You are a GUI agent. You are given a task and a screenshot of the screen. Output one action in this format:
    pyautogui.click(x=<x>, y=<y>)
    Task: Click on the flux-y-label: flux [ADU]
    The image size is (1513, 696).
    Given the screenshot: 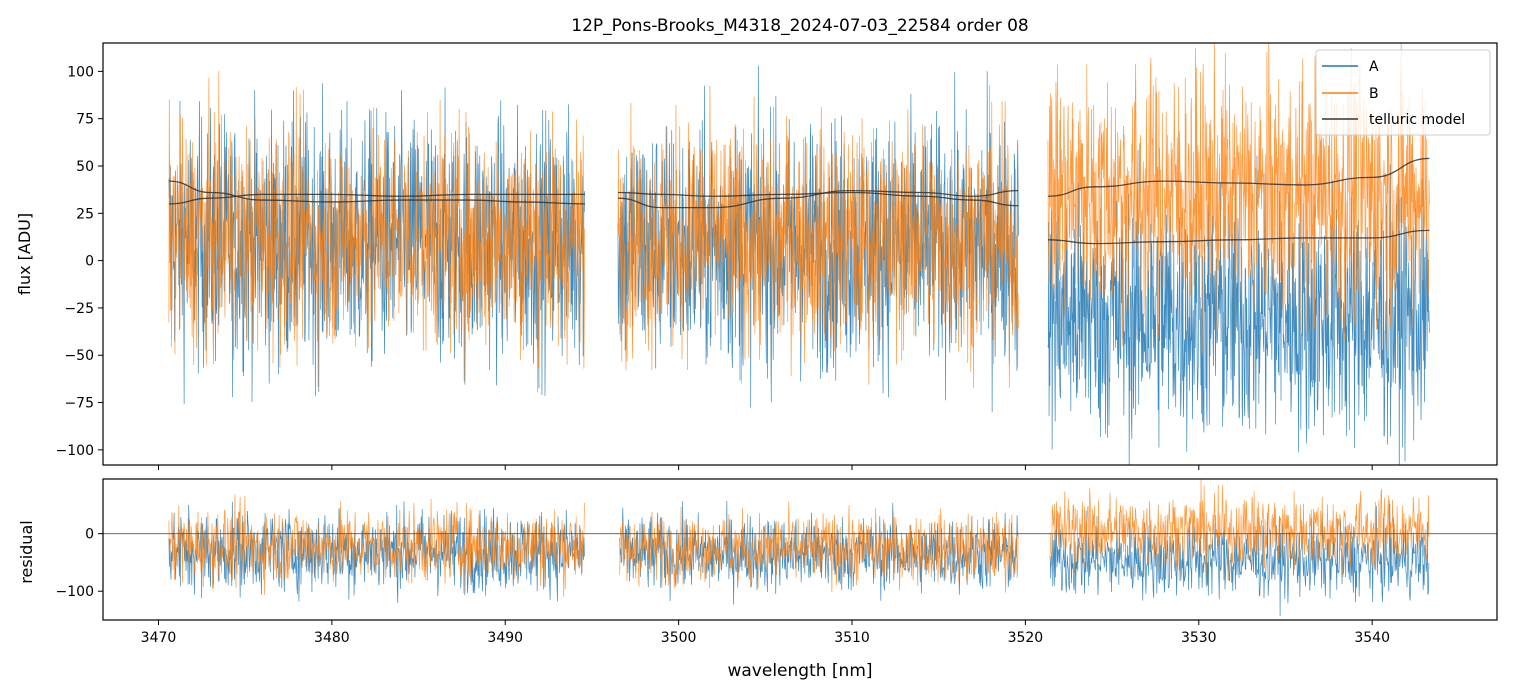 What is the action you would take?
    pyautogui.click(x=24, y=254)
    